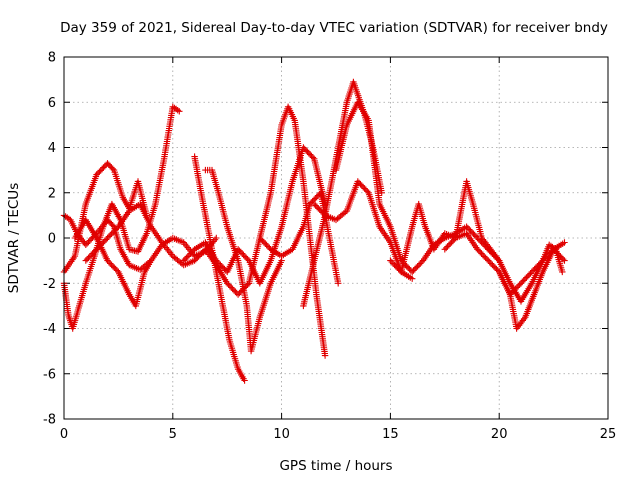 The width and height of the screenshot is (640, 480). Describe the element at coordinates (390, 434) in the screenshot. I see `x-tick-label: 15` at that location.